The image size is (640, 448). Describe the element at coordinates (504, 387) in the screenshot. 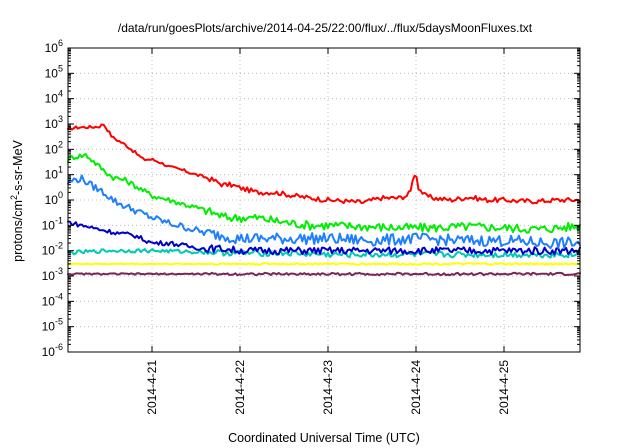

I see `x-tick-label: 2014-4-25` at that location.